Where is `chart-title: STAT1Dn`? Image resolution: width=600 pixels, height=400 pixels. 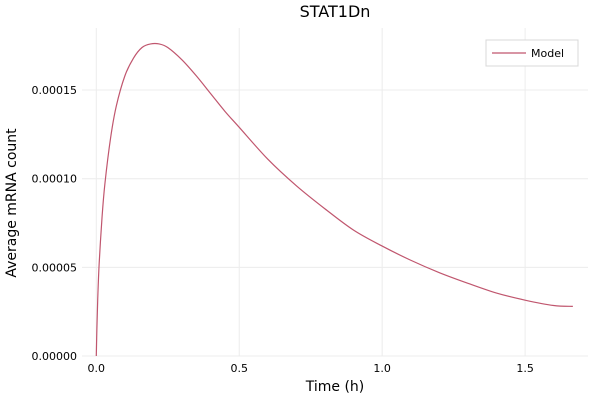
chart-title: STAT1Dn is located at coordinates (335, 11).